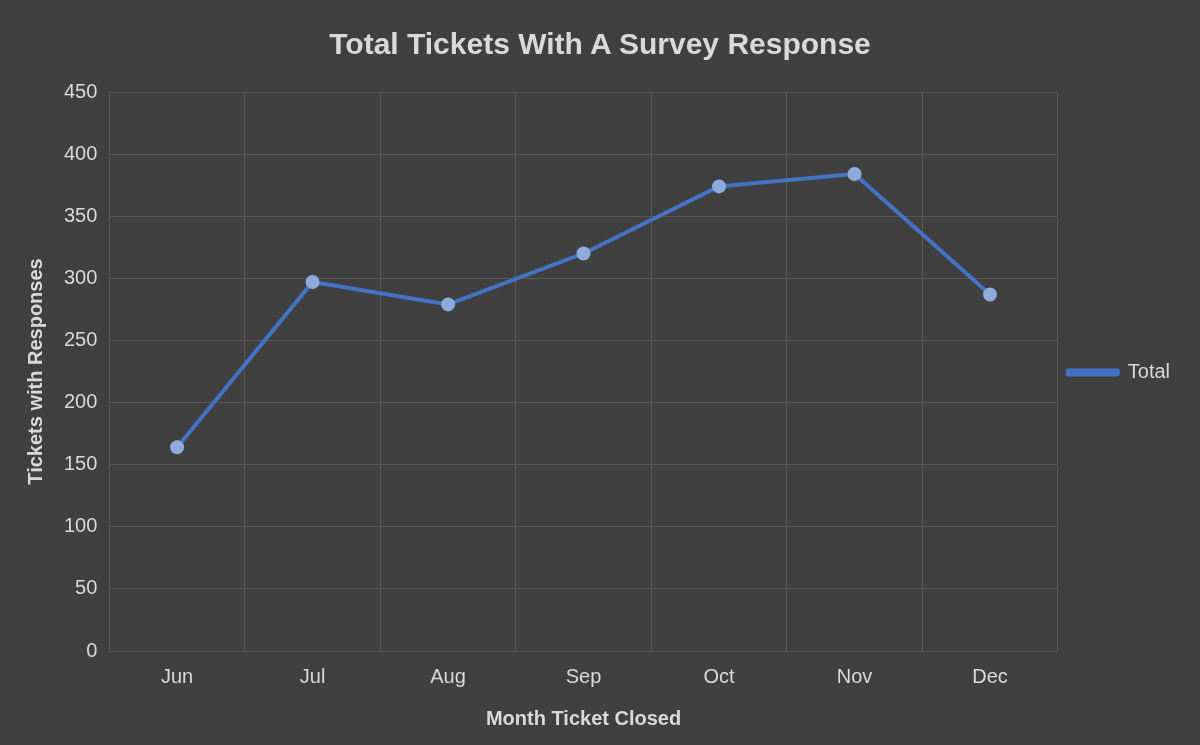  What do you see at coordinates (86, 587) in the screenshot?
I see `y-tick-label: 50` at bounding box center [86, 587].